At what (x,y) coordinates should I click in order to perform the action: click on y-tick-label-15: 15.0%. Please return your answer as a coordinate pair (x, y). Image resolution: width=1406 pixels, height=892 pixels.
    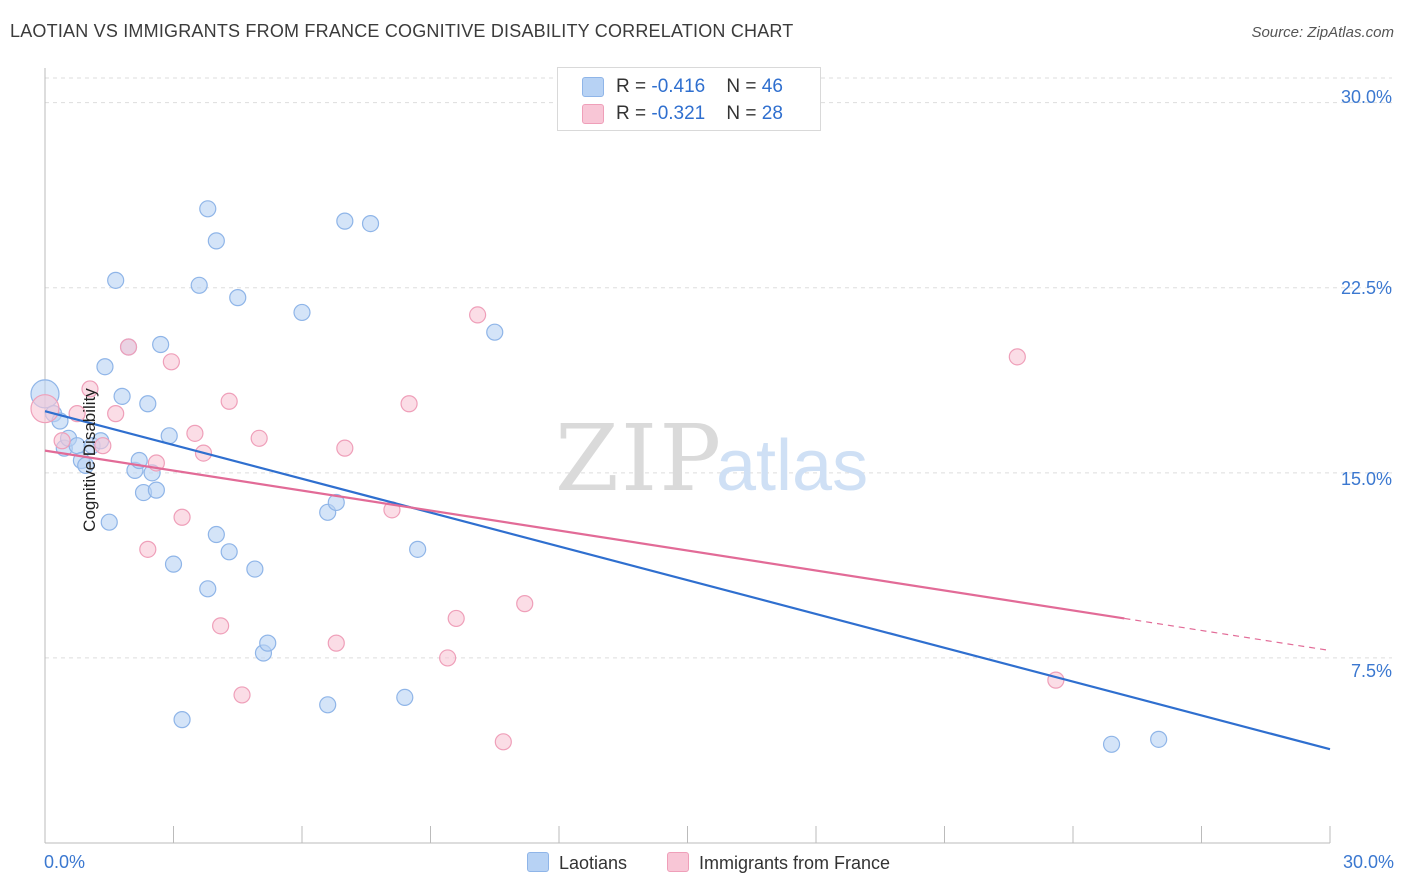
    Looking at the image, I should click on (1366, 479).